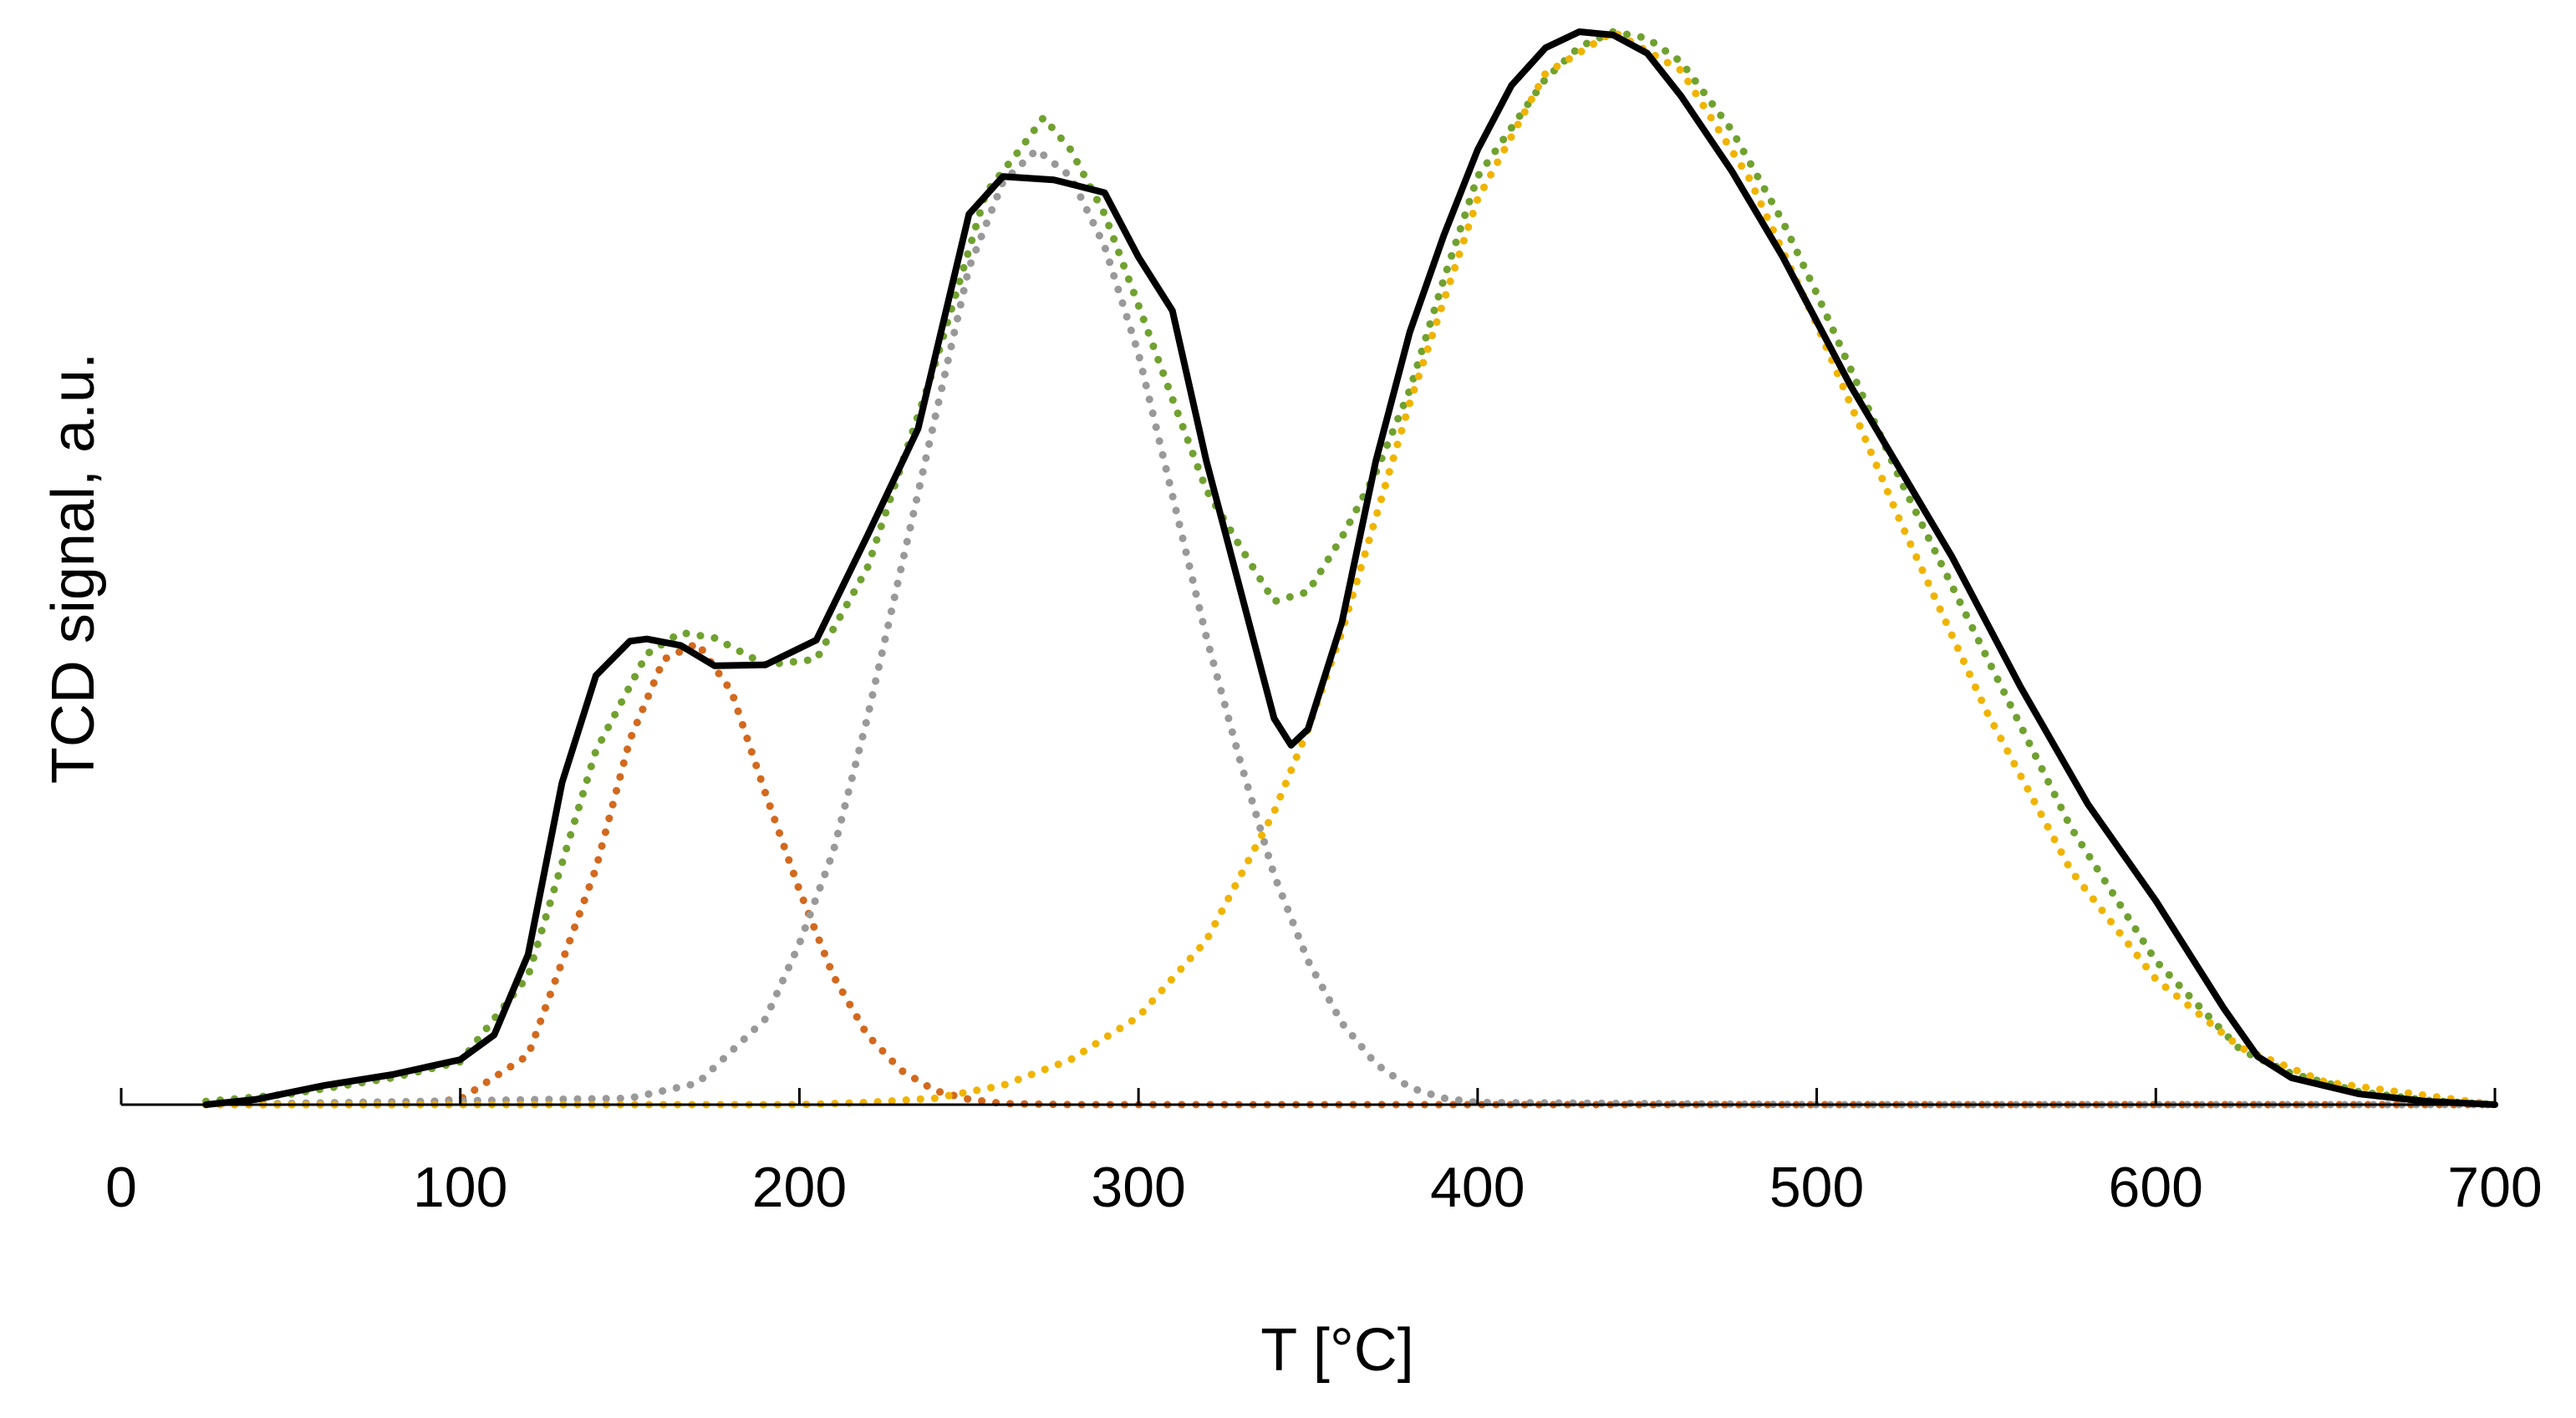 Image resolution: width=2576 pixels, height=1418 pixels. What do you see at coordinates (1336, 1350) in the screenshot?
I see `x-axis-title: T [°C]` at bounding box center [1336, 1350].